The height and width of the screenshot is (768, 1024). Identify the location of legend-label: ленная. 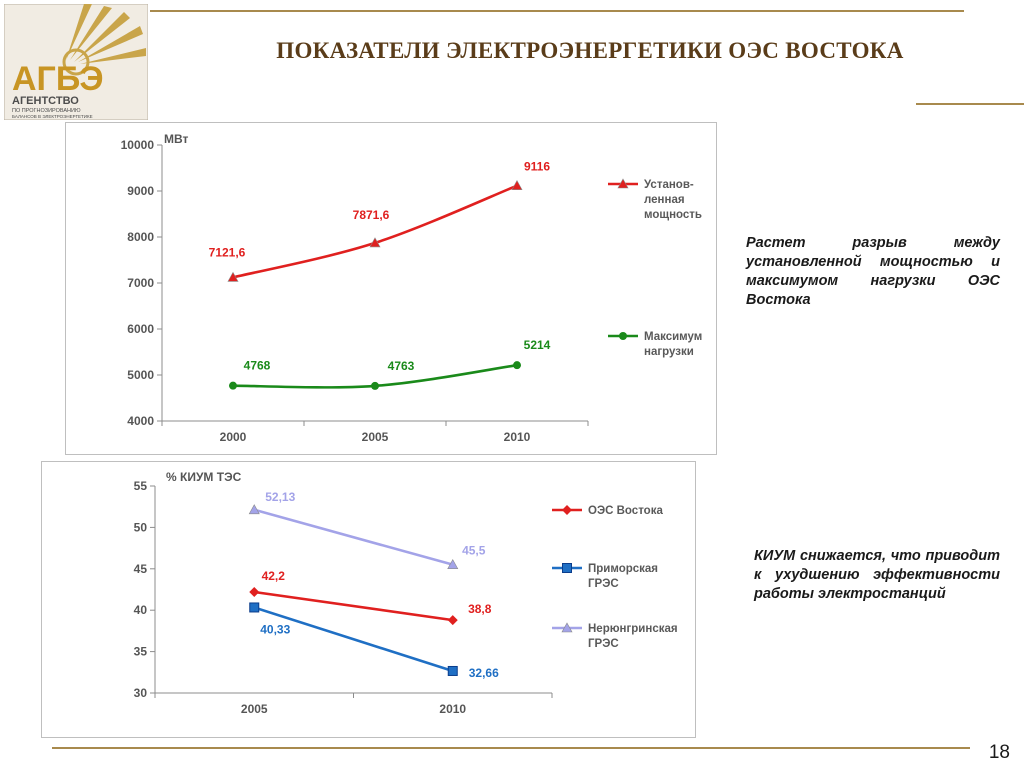
(664, 200).